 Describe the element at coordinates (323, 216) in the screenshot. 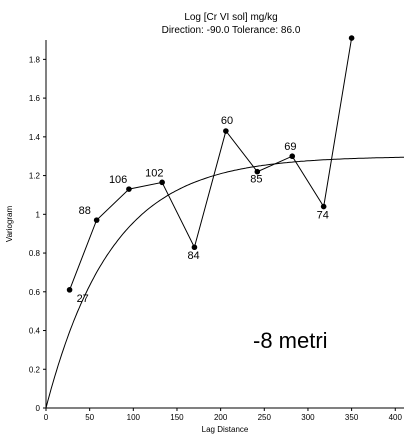

I see `pair-count-label: 74` at that location.